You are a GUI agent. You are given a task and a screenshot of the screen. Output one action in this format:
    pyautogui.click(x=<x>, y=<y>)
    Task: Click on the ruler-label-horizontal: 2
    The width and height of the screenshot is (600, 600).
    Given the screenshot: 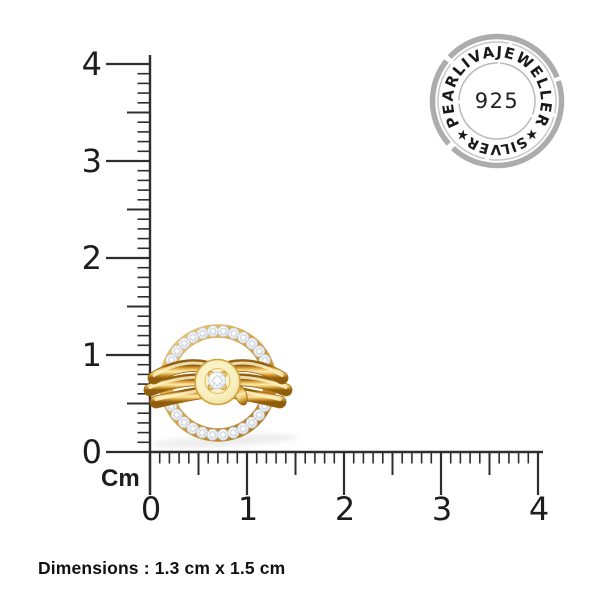 What is the action you would take?
    pyautogui.click(x=345, y=509)
    